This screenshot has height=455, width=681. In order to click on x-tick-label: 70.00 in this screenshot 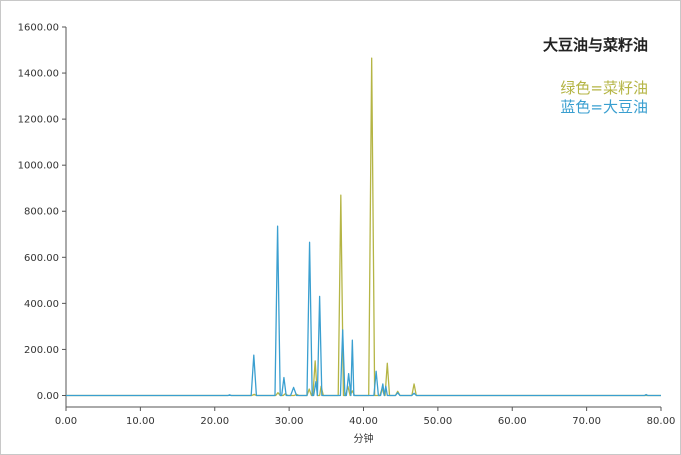, I will do `click(586, 421)`.